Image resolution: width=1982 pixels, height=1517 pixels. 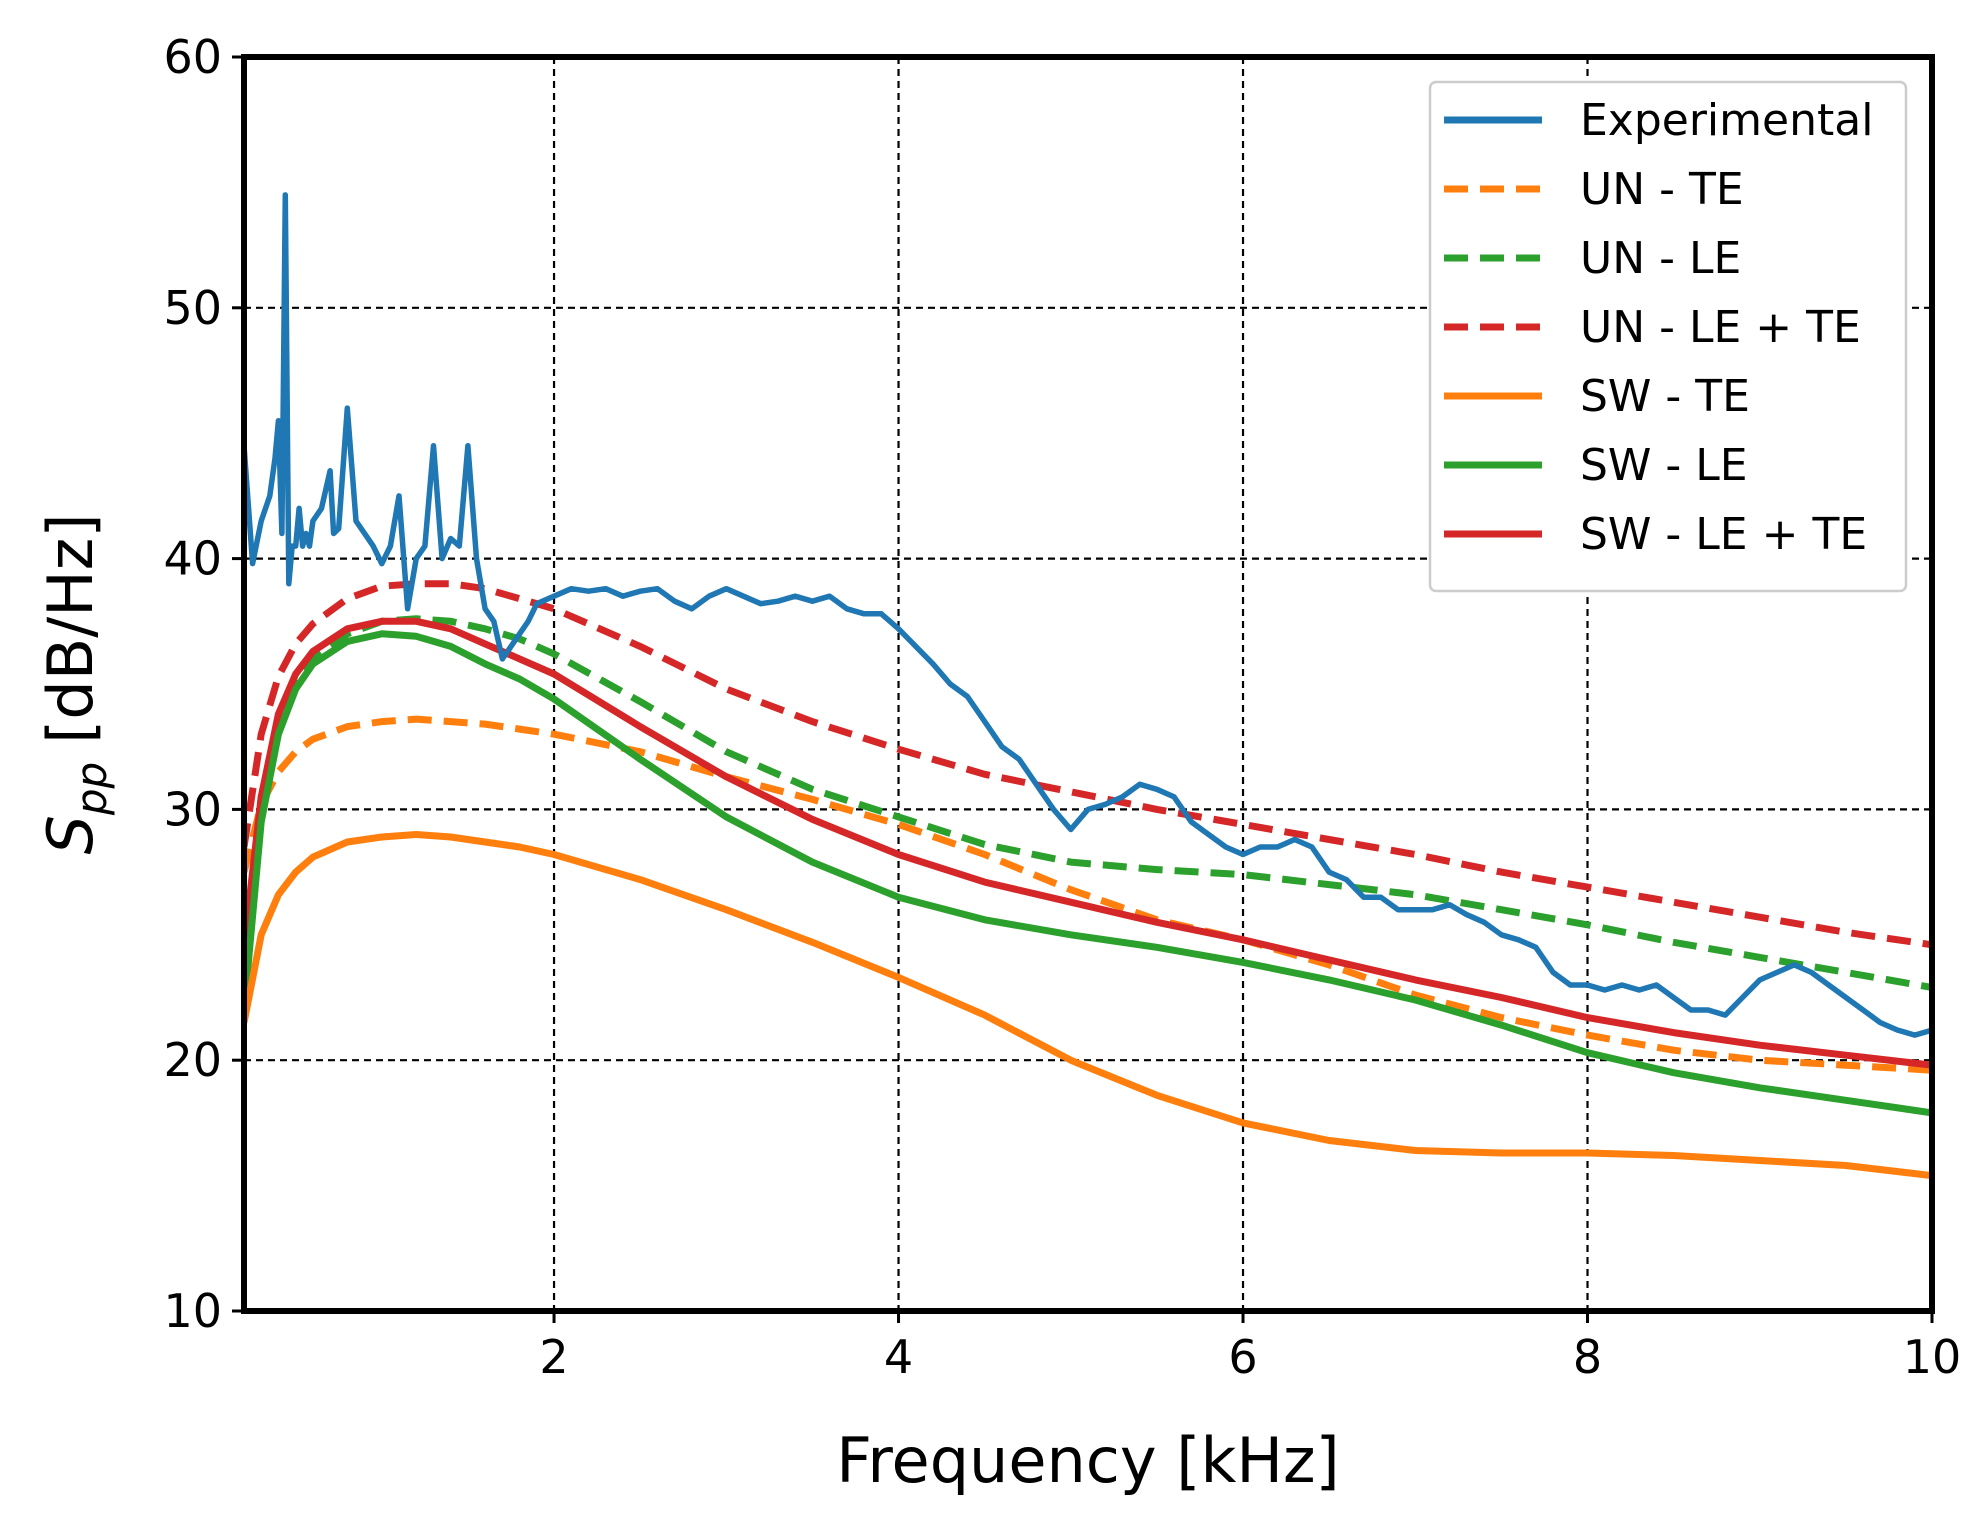 I want to click on legend-label: UN - LE + TE, so click(x=1720, y=327).